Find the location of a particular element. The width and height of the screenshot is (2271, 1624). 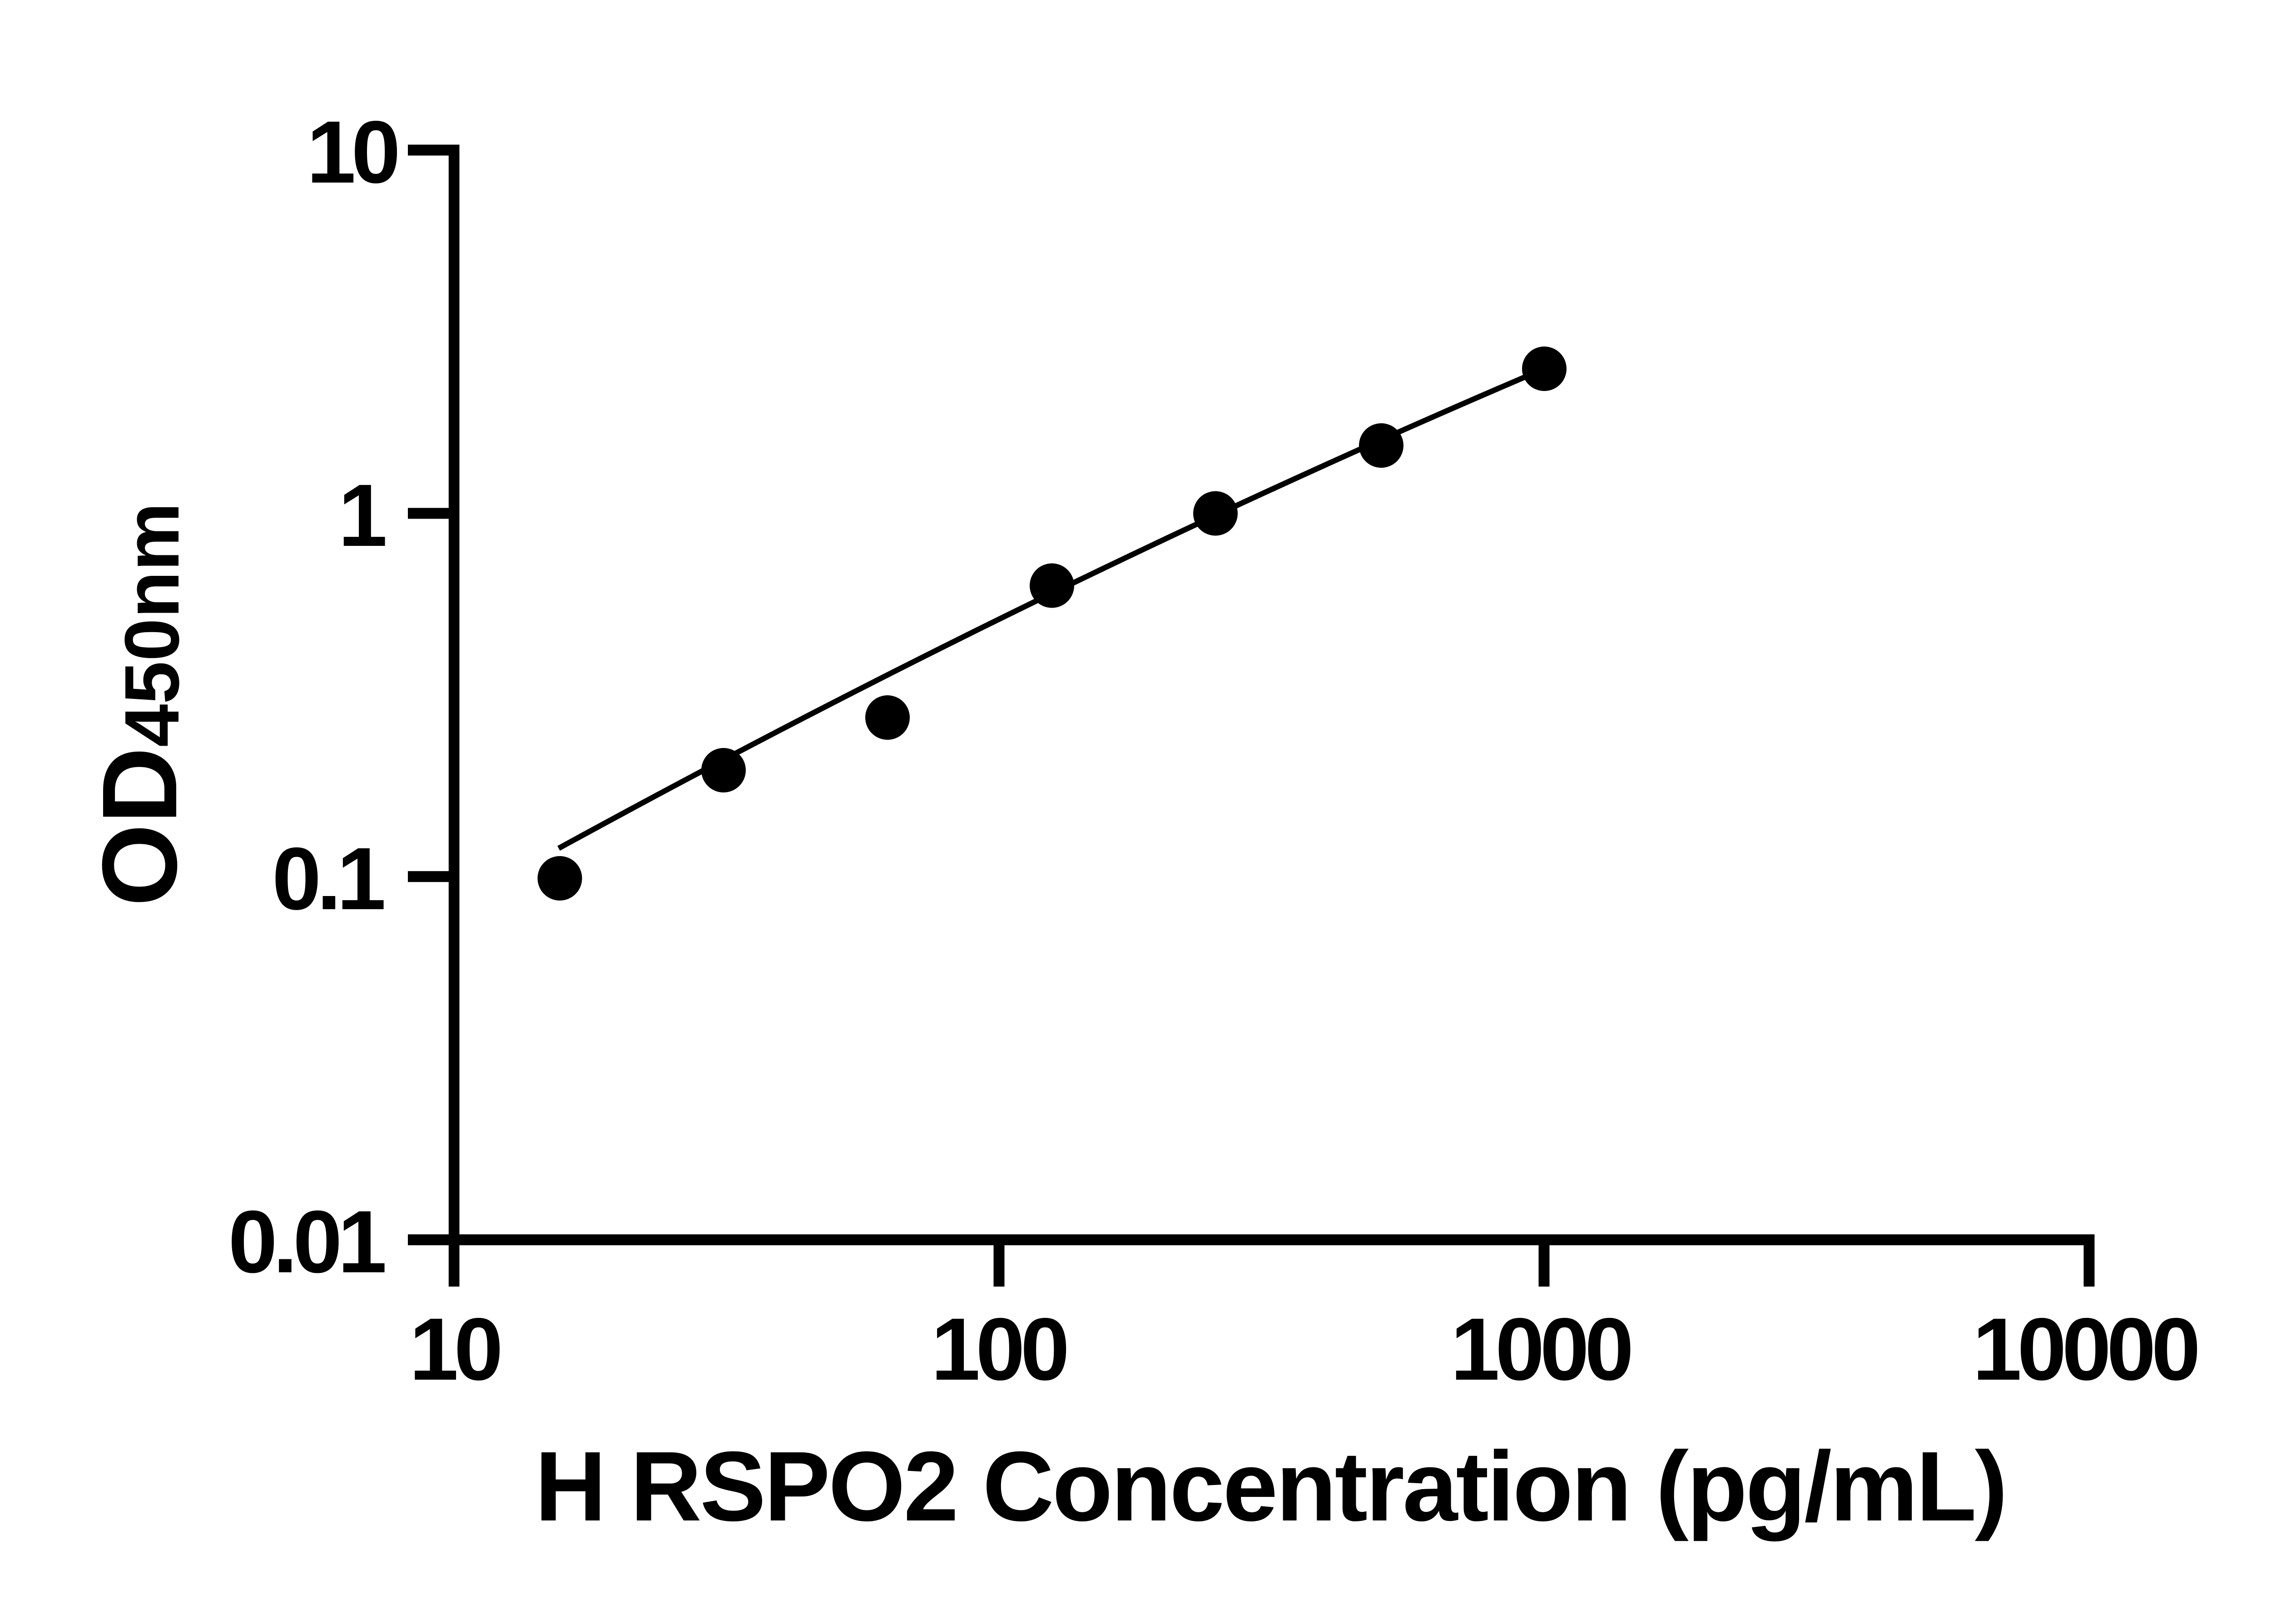

svg-text: H RSPO2 Concentration (pg/mL) is located at coordinates (1270, 1486).